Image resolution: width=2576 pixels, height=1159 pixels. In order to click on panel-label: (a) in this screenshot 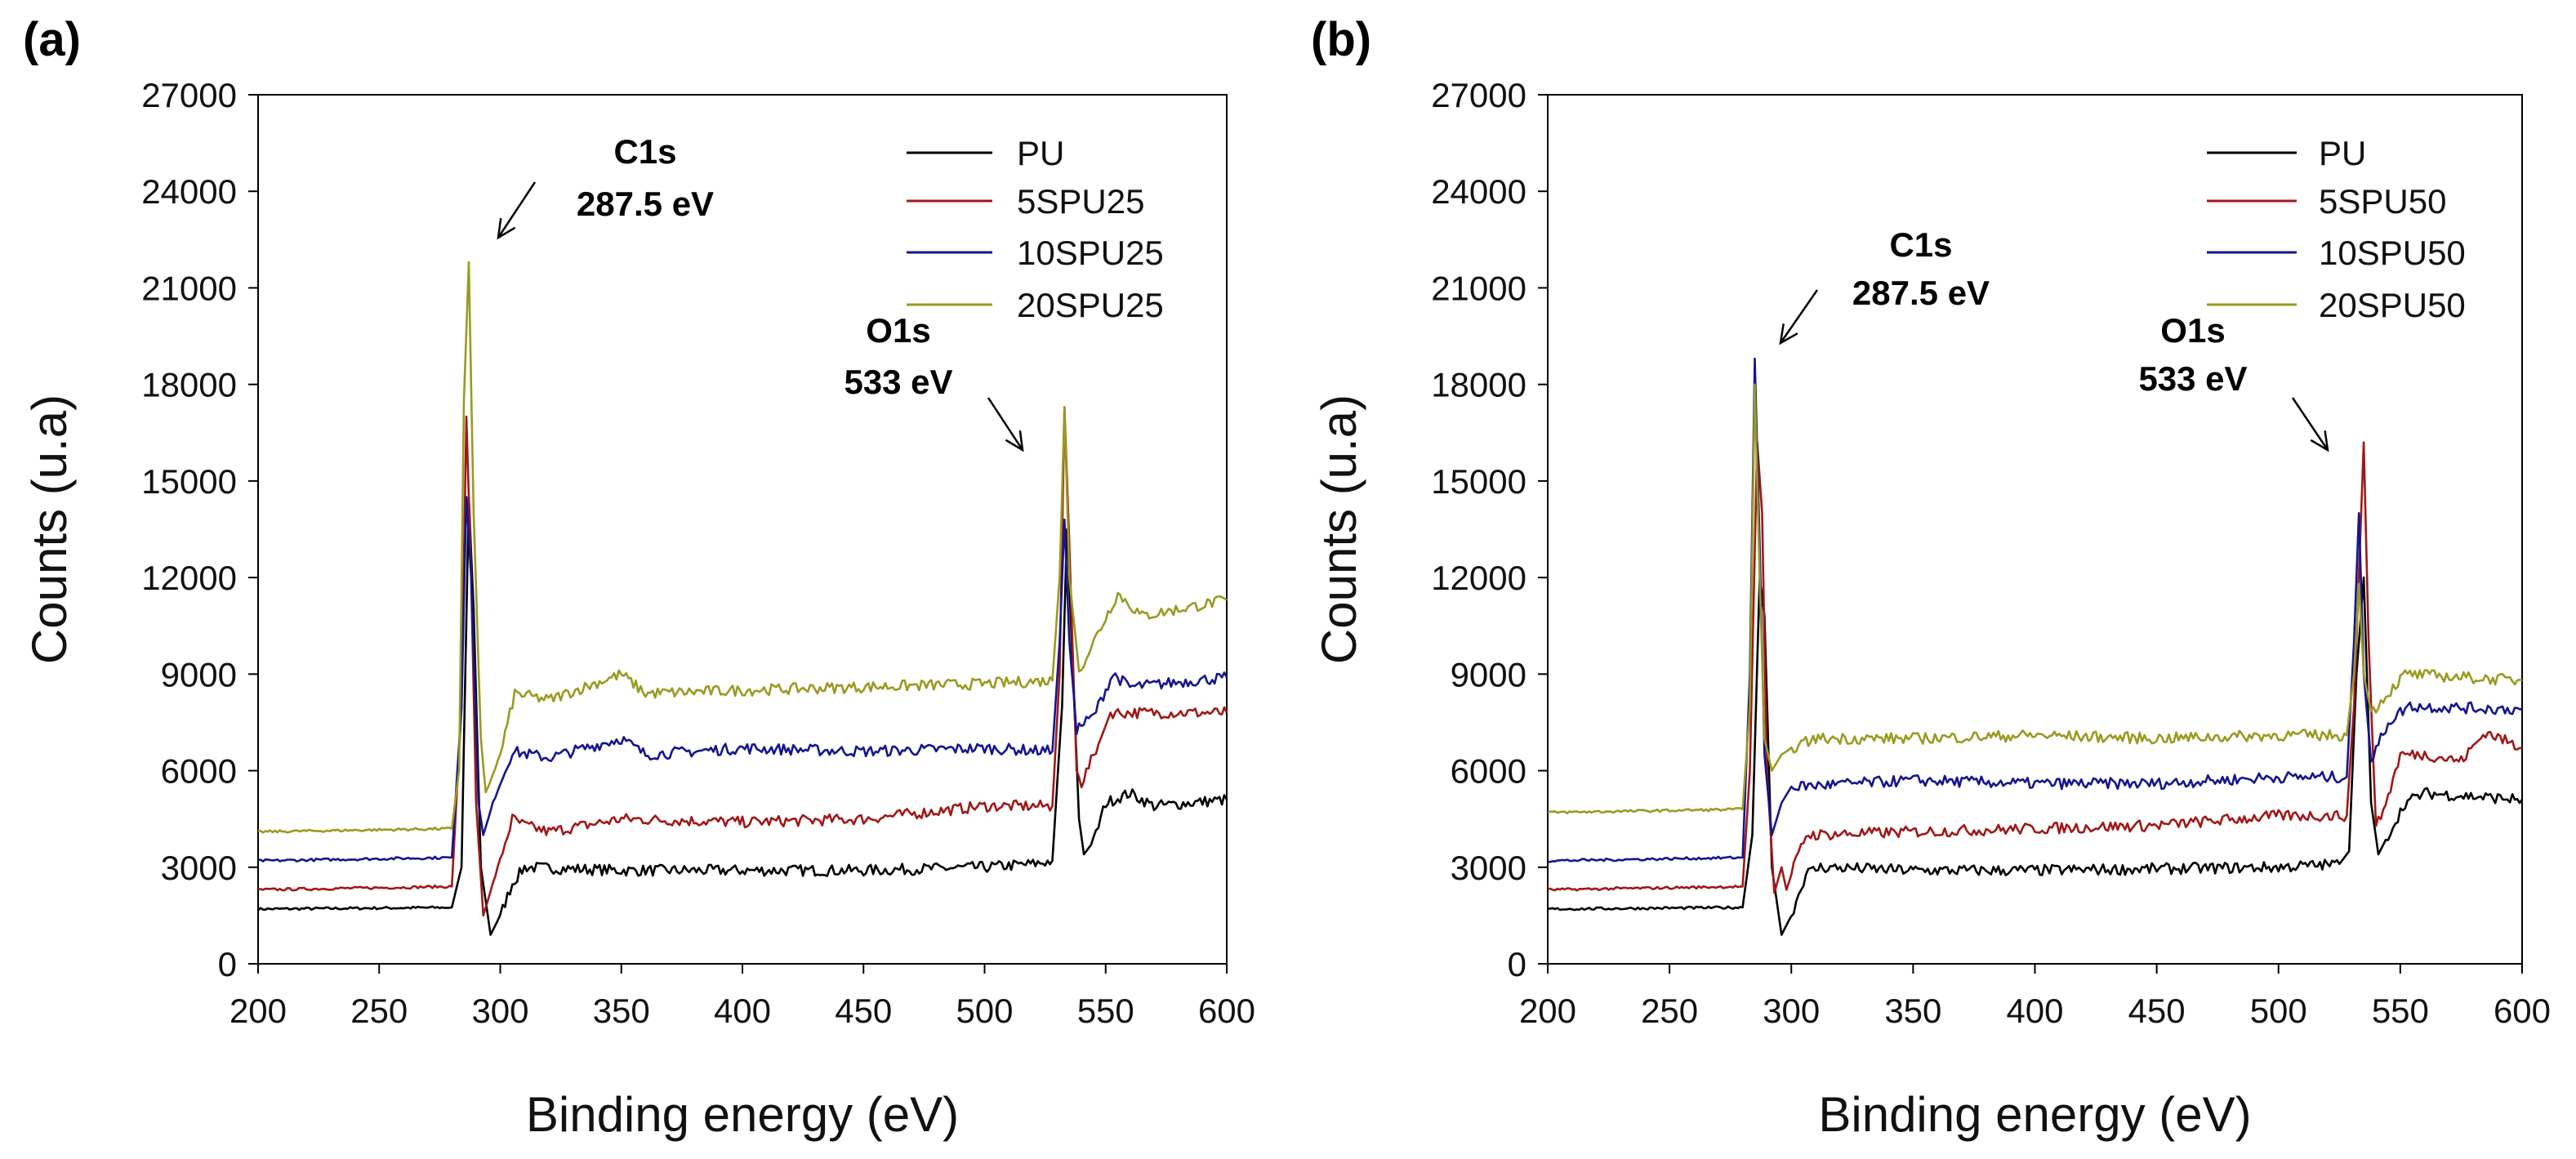, I will do `click(52, 39)`.